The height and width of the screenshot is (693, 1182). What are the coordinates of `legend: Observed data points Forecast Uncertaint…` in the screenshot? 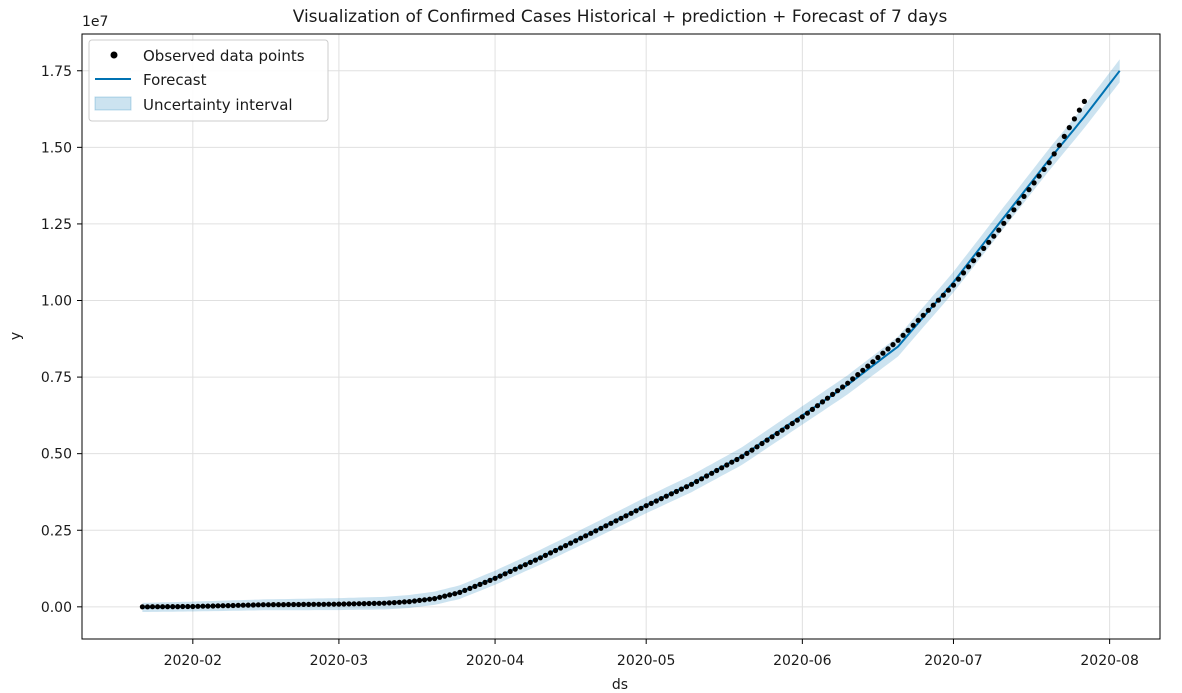 It's located at (208, 80).